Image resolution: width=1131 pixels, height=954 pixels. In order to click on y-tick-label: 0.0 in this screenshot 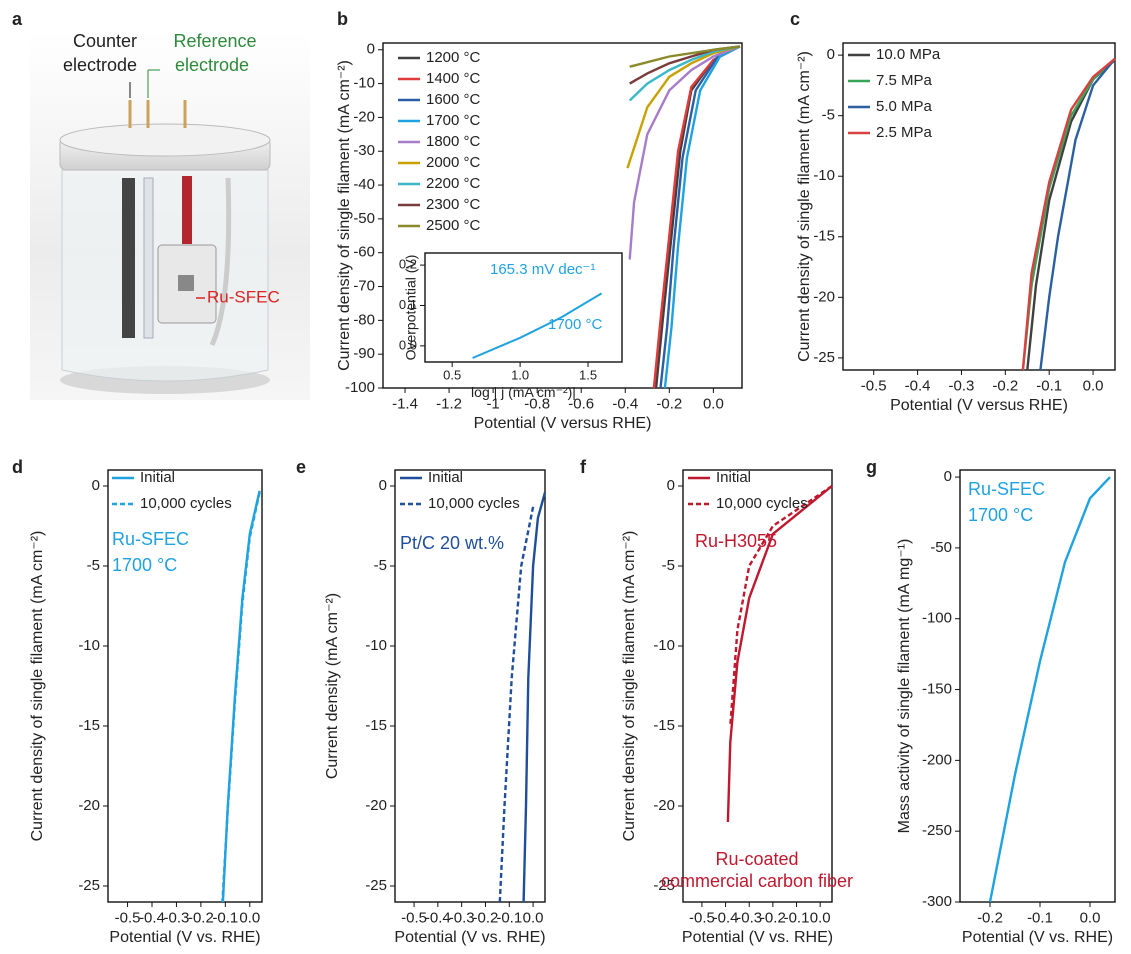, I will do `click(408, 344)`.